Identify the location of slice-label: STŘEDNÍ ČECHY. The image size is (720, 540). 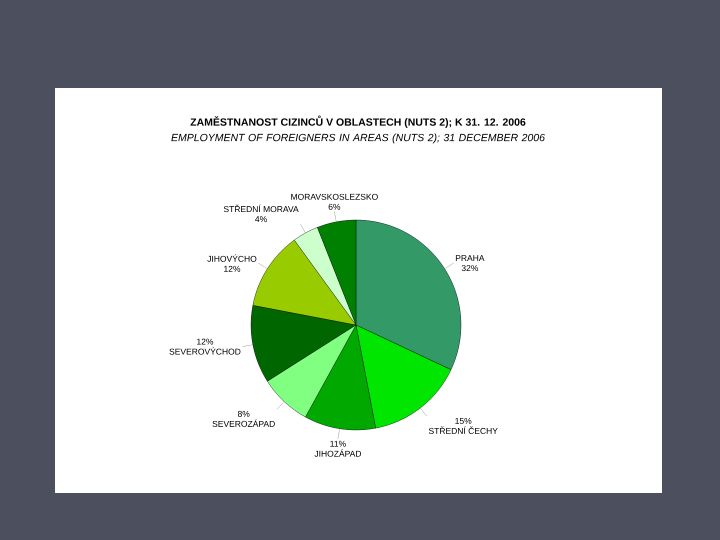
(463, 430).